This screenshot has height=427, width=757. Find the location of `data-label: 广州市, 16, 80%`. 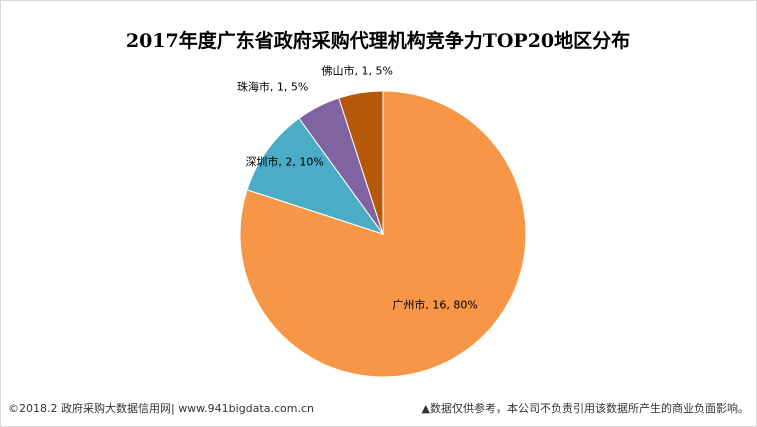

data-label: 广州市, 16, 80% is located at coordinates (434, 305).